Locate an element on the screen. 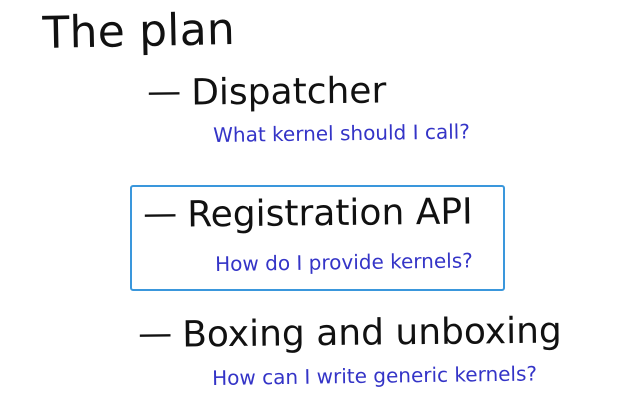 Image resolution: width=625 pixels, height=408 pixels. plan-item-boxing-and-unboxing-line: — Boxing and unboxing is located at coordinates (349, 333).